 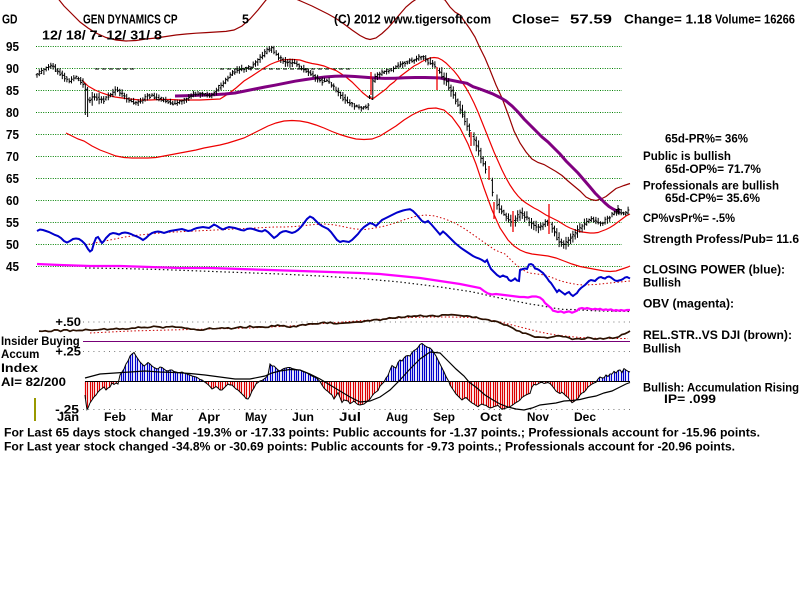 I want to click on svg-text: CP%vsPr%= -.5%, so click(x=689, y=218).